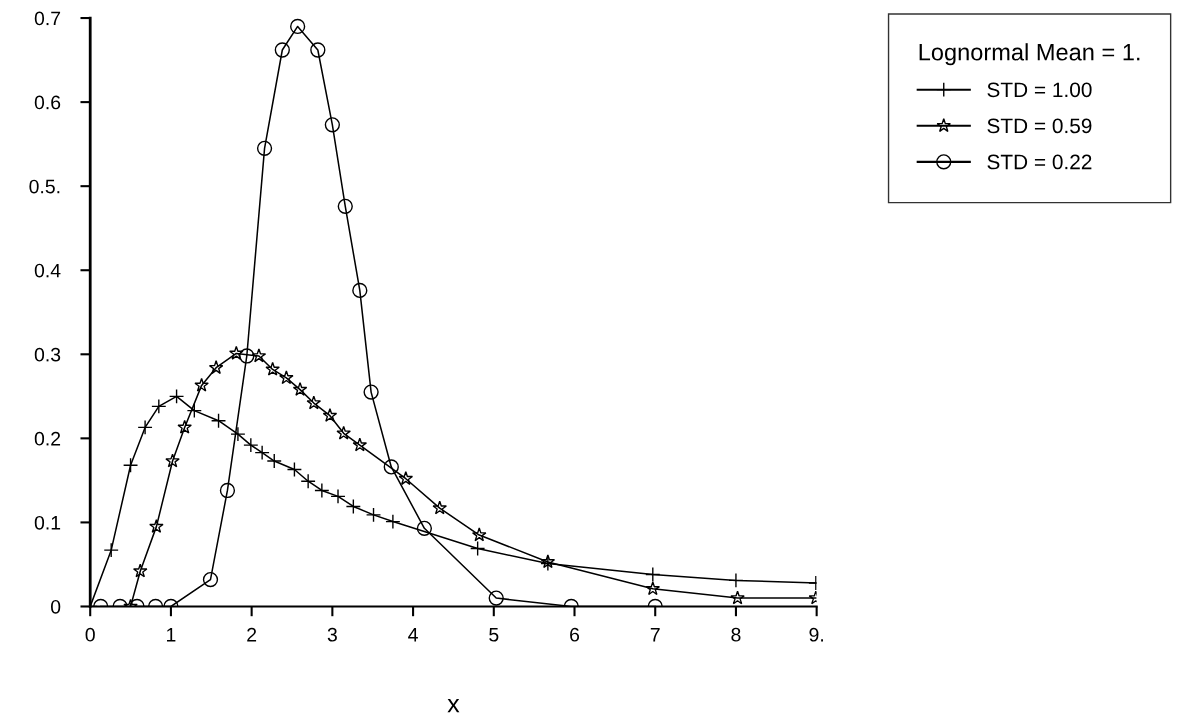  What do you see at coordinates (736, 634) in the screenshot?
I see `x-tick-label: 8` at bounding box center [736, 634].